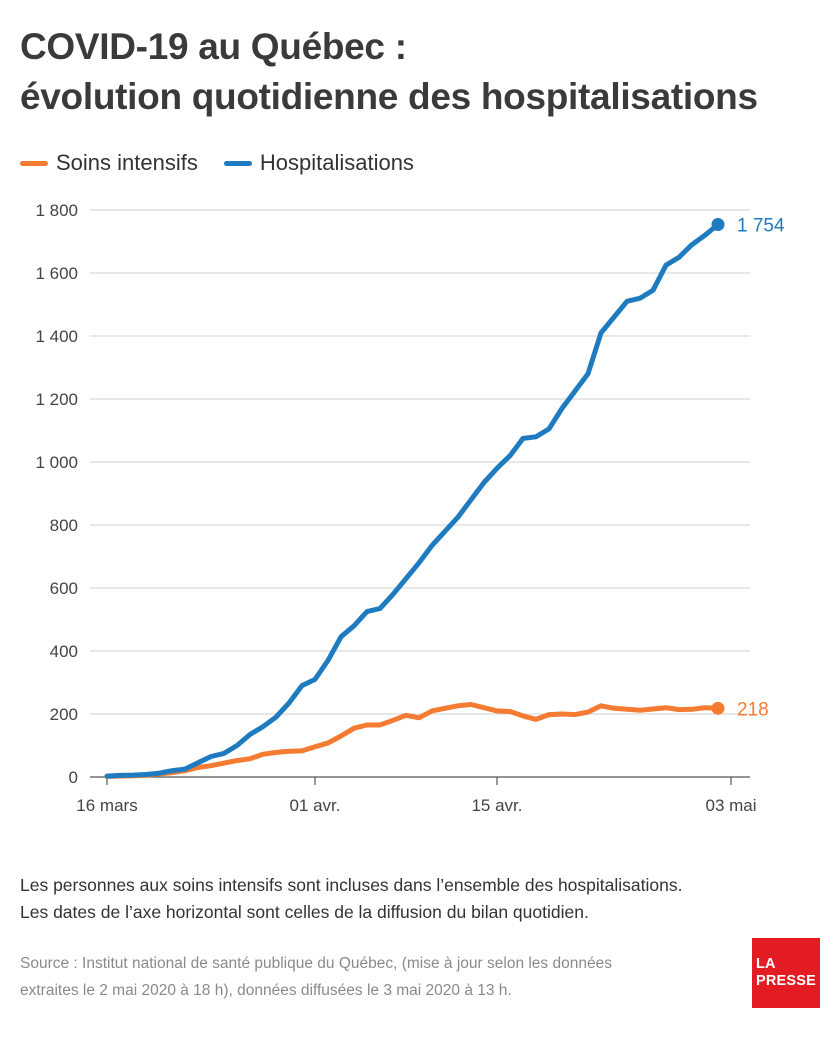 The height and width of the screenshot is (1040, 840). What do you see at coordinates (56, 273) in the screenshot?
I see `y-tick-label: 1 600` at bounding box center [56, 273].